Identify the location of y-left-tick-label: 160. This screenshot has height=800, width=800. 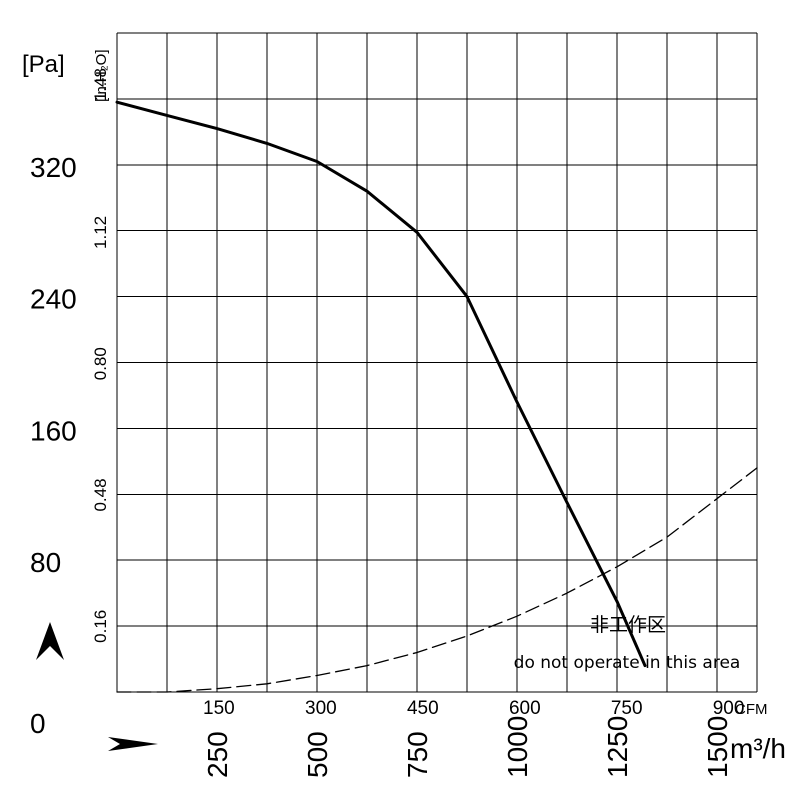
(53, 430).